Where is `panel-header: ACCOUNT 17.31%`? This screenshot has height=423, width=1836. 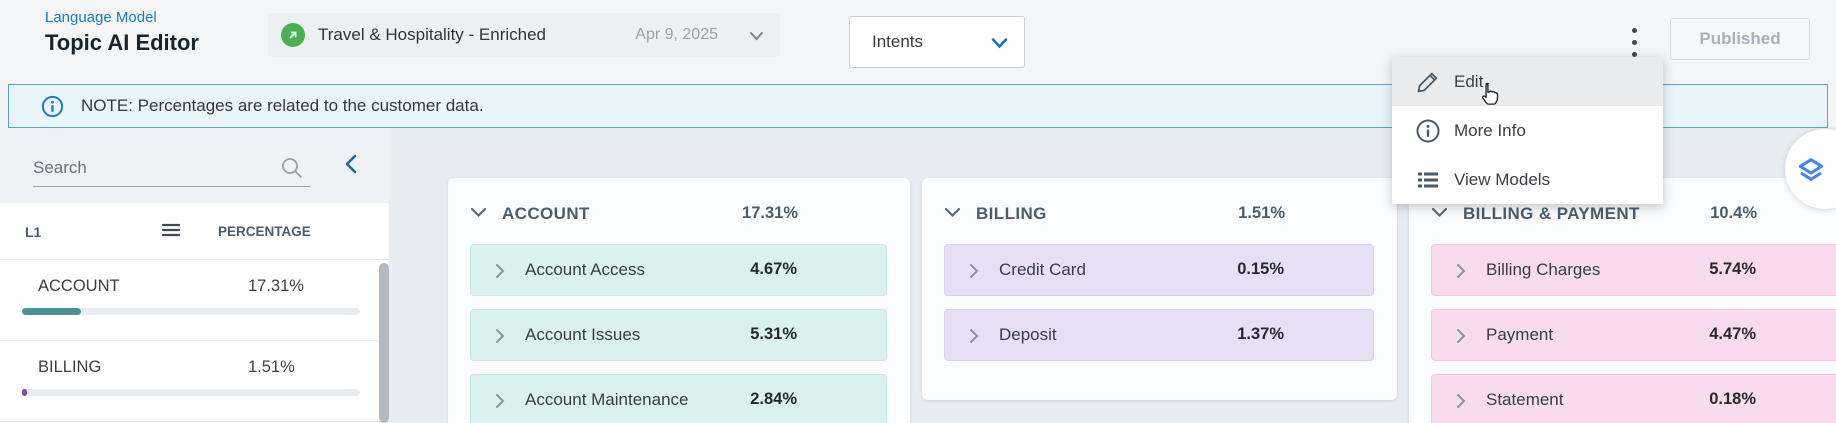 panel-header: ACCOUNT 17.31% is located at coordinates (679, 206).